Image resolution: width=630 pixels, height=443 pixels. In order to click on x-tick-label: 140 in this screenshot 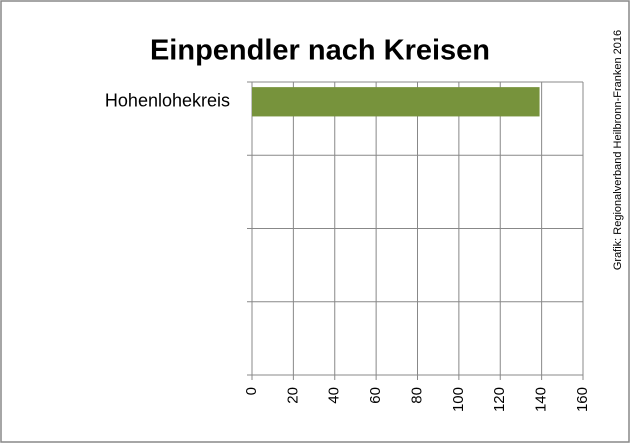, I will do `click(541, 399)`.